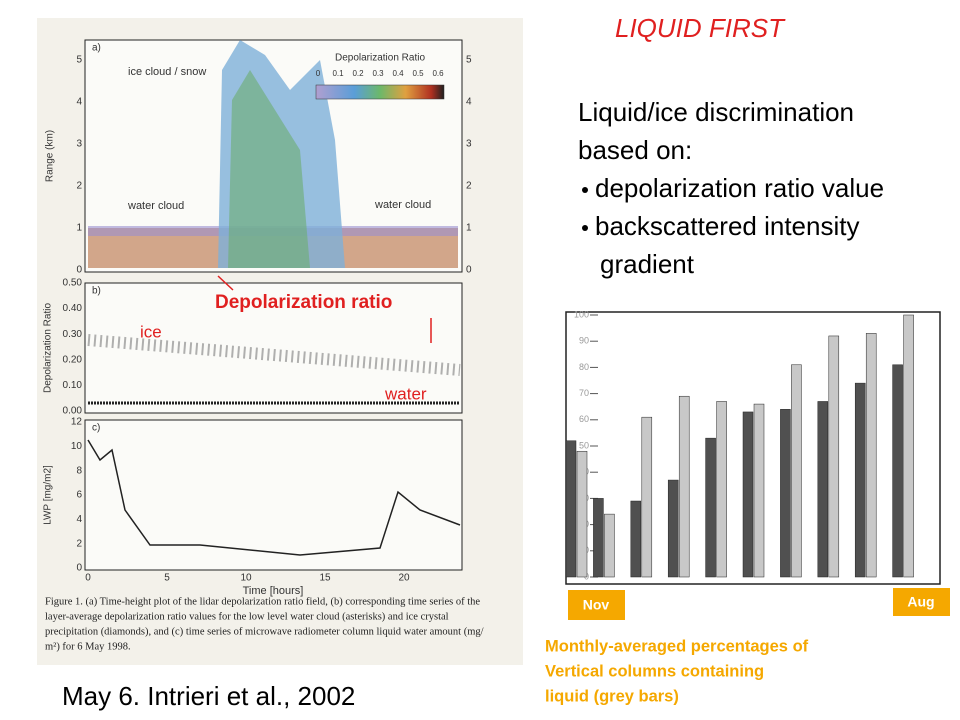 This screenshot has height=720, width=960. I want to click on legend-tick: 0.3, so click(378, 73).